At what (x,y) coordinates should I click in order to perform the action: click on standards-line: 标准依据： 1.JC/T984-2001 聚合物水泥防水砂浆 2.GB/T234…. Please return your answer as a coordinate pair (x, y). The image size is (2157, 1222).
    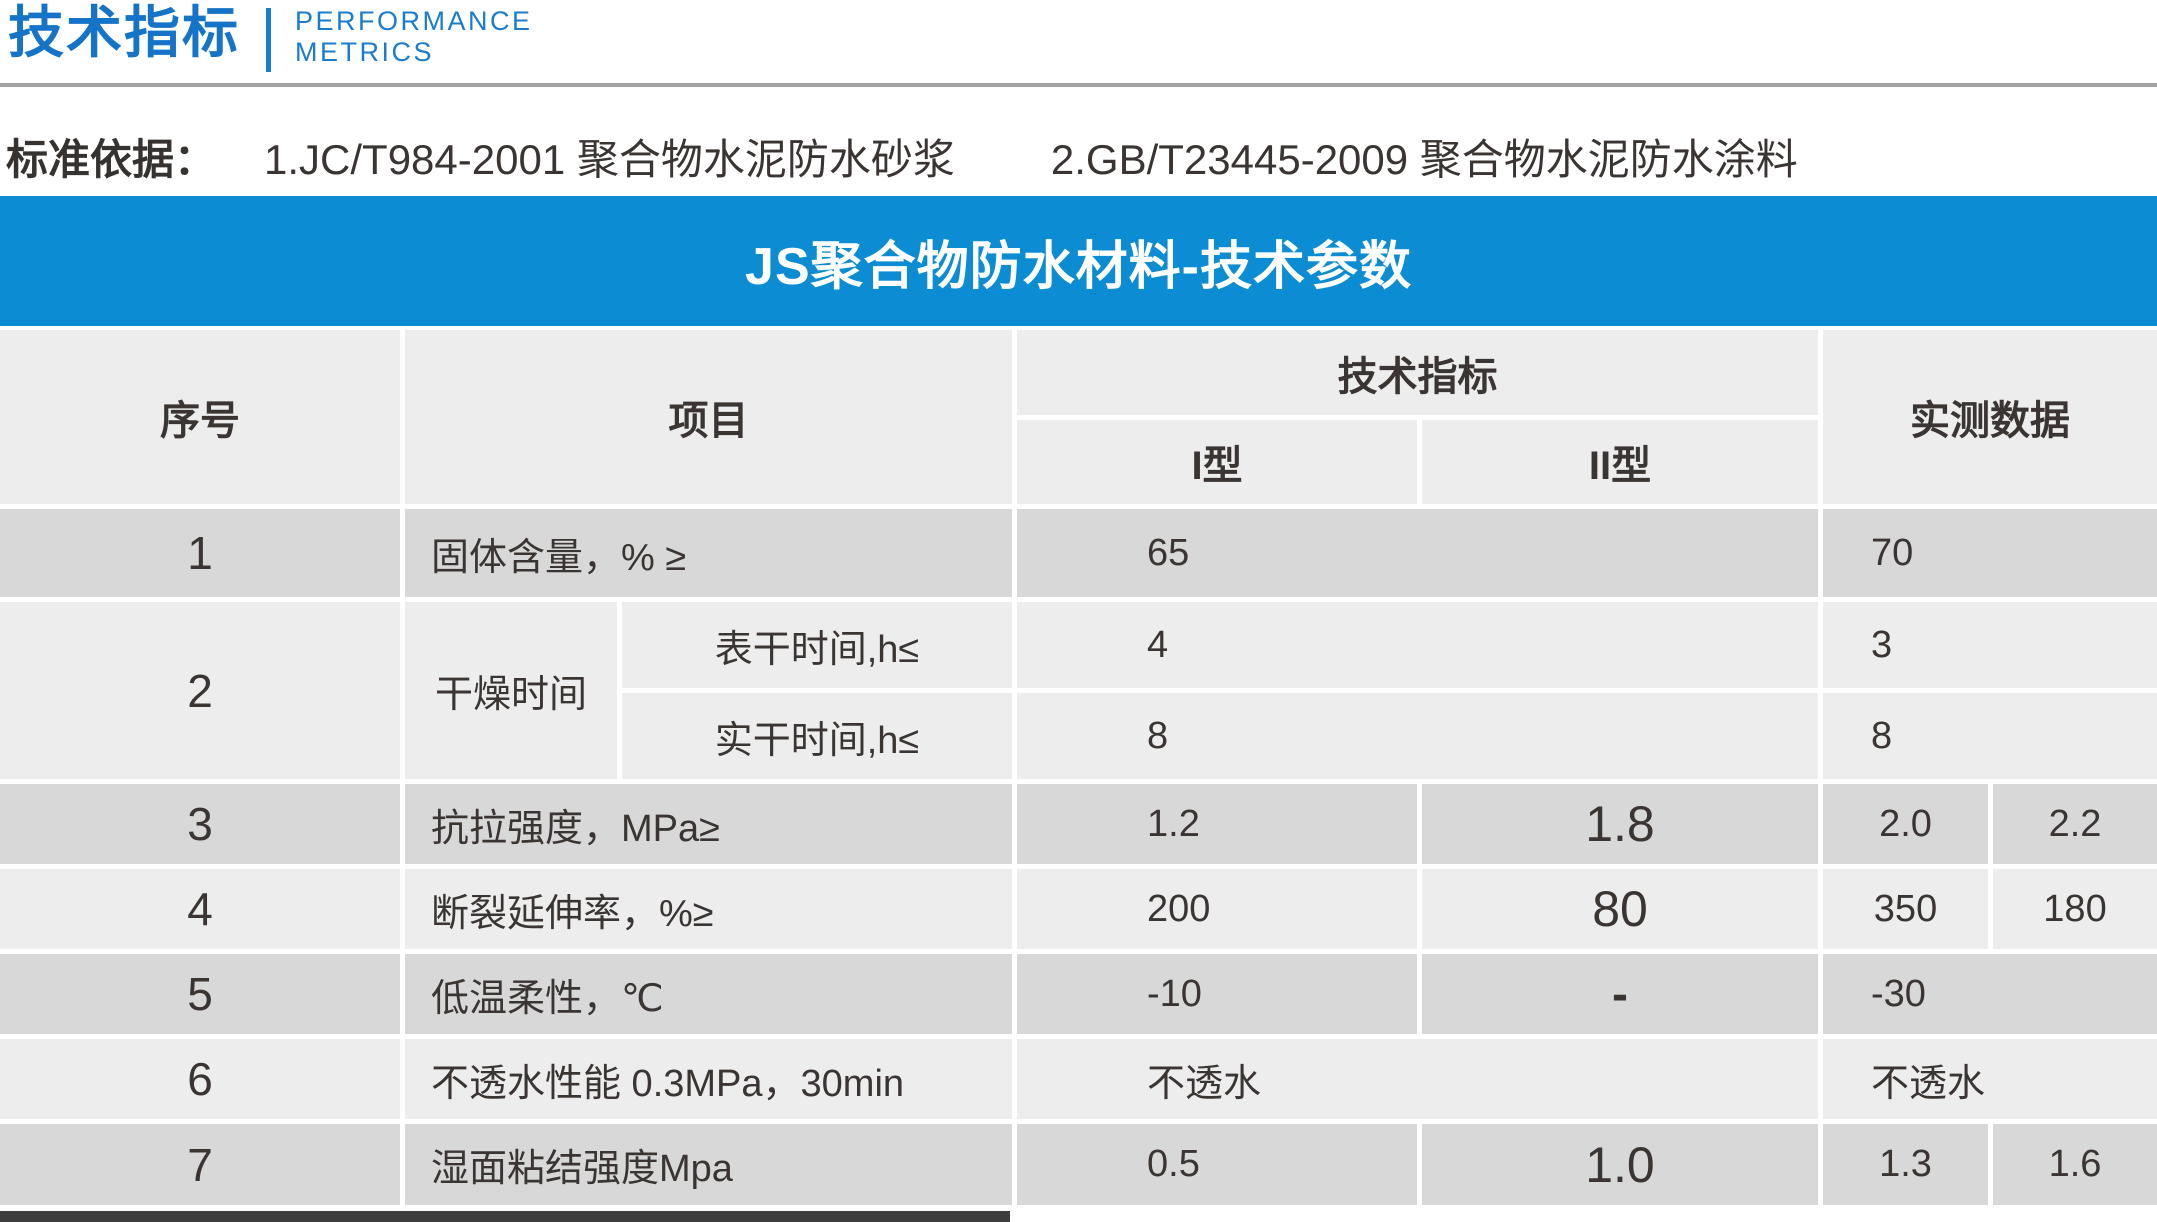
    Looking at the image, I should click on (902, 156).